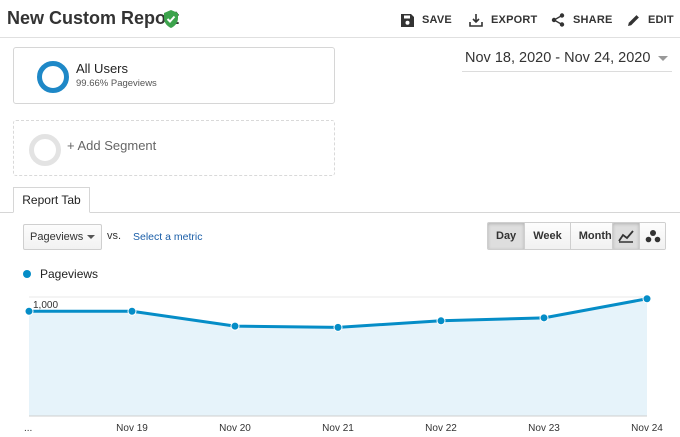 The width and height of the screenshot is (680, 437). Describe the element at coordinates (45, 150) in the screenshot. I see `empty-segment-ring-icon` at that location.